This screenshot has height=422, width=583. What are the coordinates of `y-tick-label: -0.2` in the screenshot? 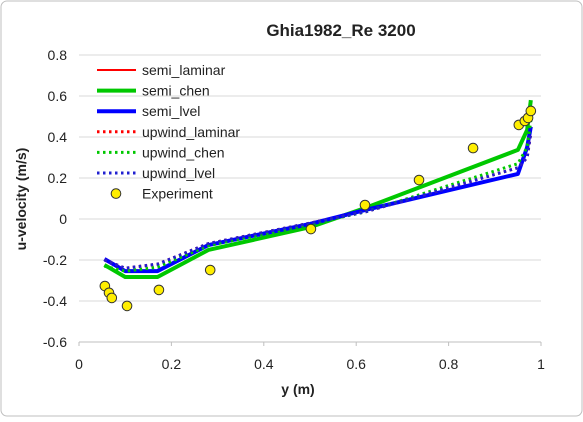 It's located at (55, 260).